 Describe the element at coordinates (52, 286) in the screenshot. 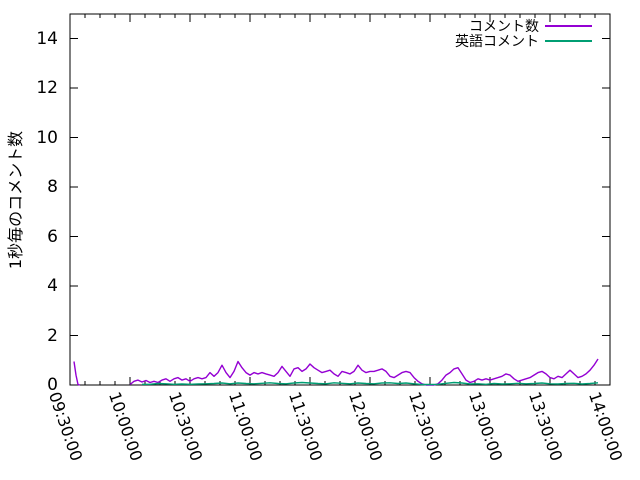

I see `y-tick-label: 4` at that location.